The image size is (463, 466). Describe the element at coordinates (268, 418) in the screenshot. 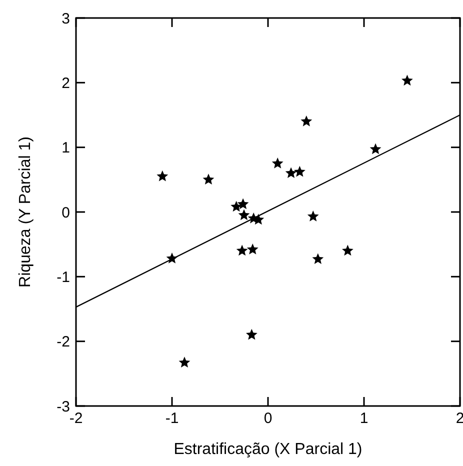

I see `x-tick-label: 0` at that location.